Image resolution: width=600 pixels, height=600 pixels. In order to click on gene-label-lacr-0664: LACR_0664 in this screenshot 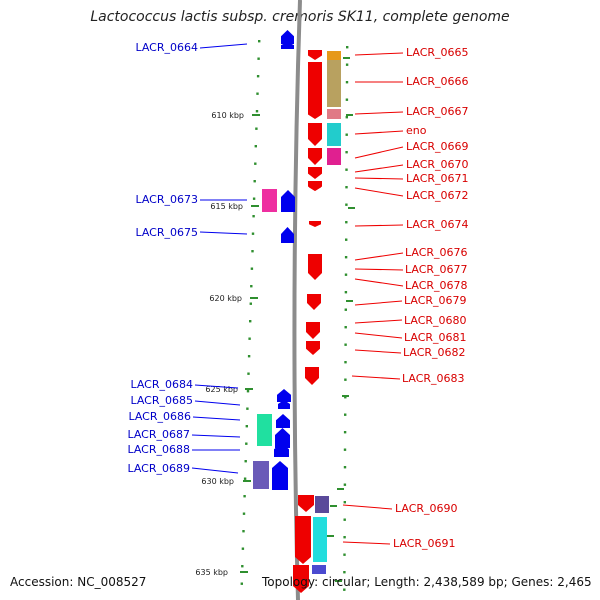, I will do `click(166, 47)`.